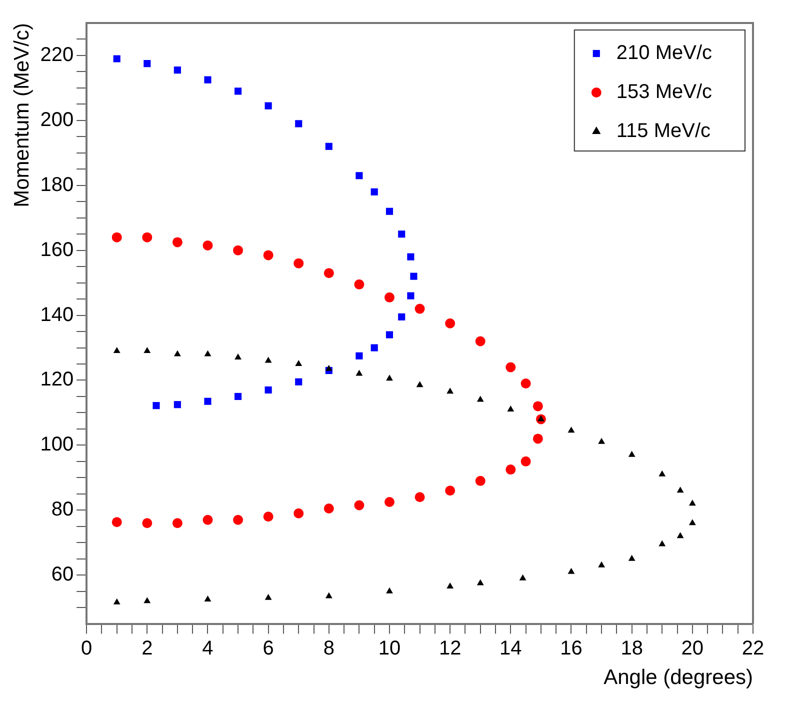 The width and height of the screenshot is (793, 704). What do you see at coordinates (631, 648) in the screenshot?
I see `x-tick-label: 18` at bounding box center [631, 648].